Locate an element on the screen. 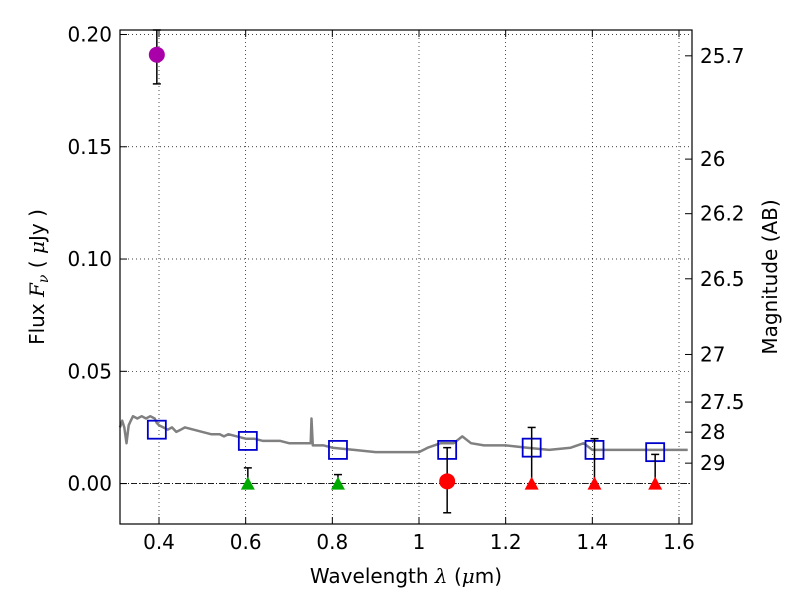 Image resolution: width=800 pixels, height=600 pixels. y2-tick-label: 26.2 is located at coordinates (722, 214).